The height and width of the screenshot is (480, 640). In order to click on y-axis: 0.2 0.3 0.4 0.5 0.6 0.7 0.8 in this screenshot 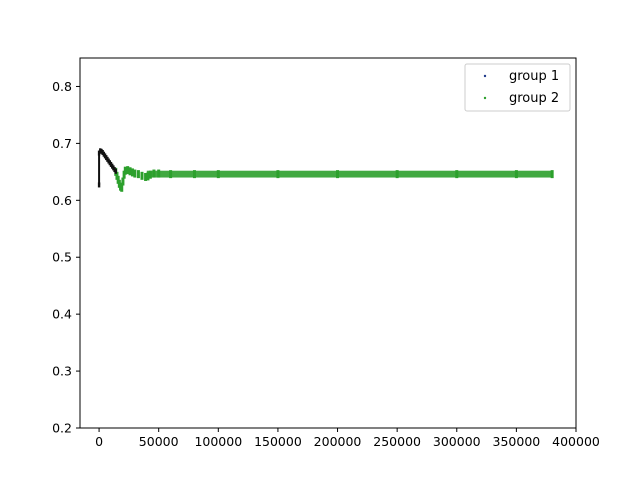, I will do `click(66, 257)`.